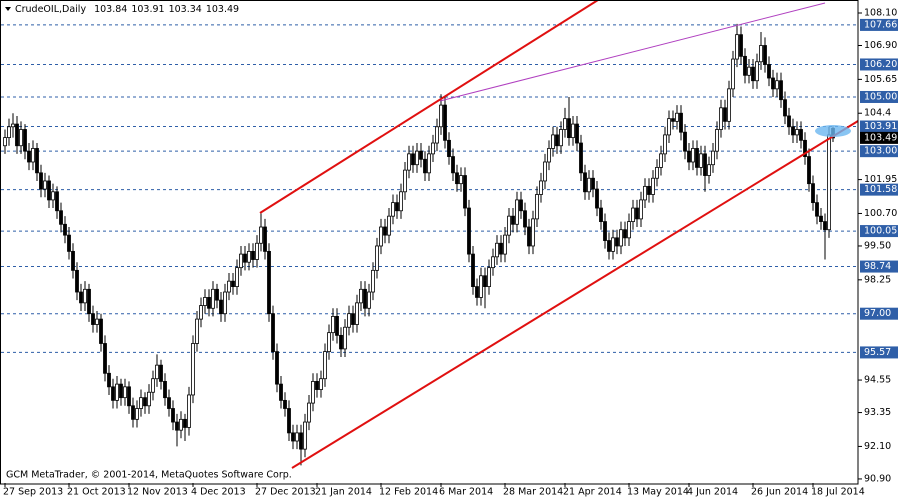  I want to click on x-tick-label: 27 Sep 2013, so click(33, 492).